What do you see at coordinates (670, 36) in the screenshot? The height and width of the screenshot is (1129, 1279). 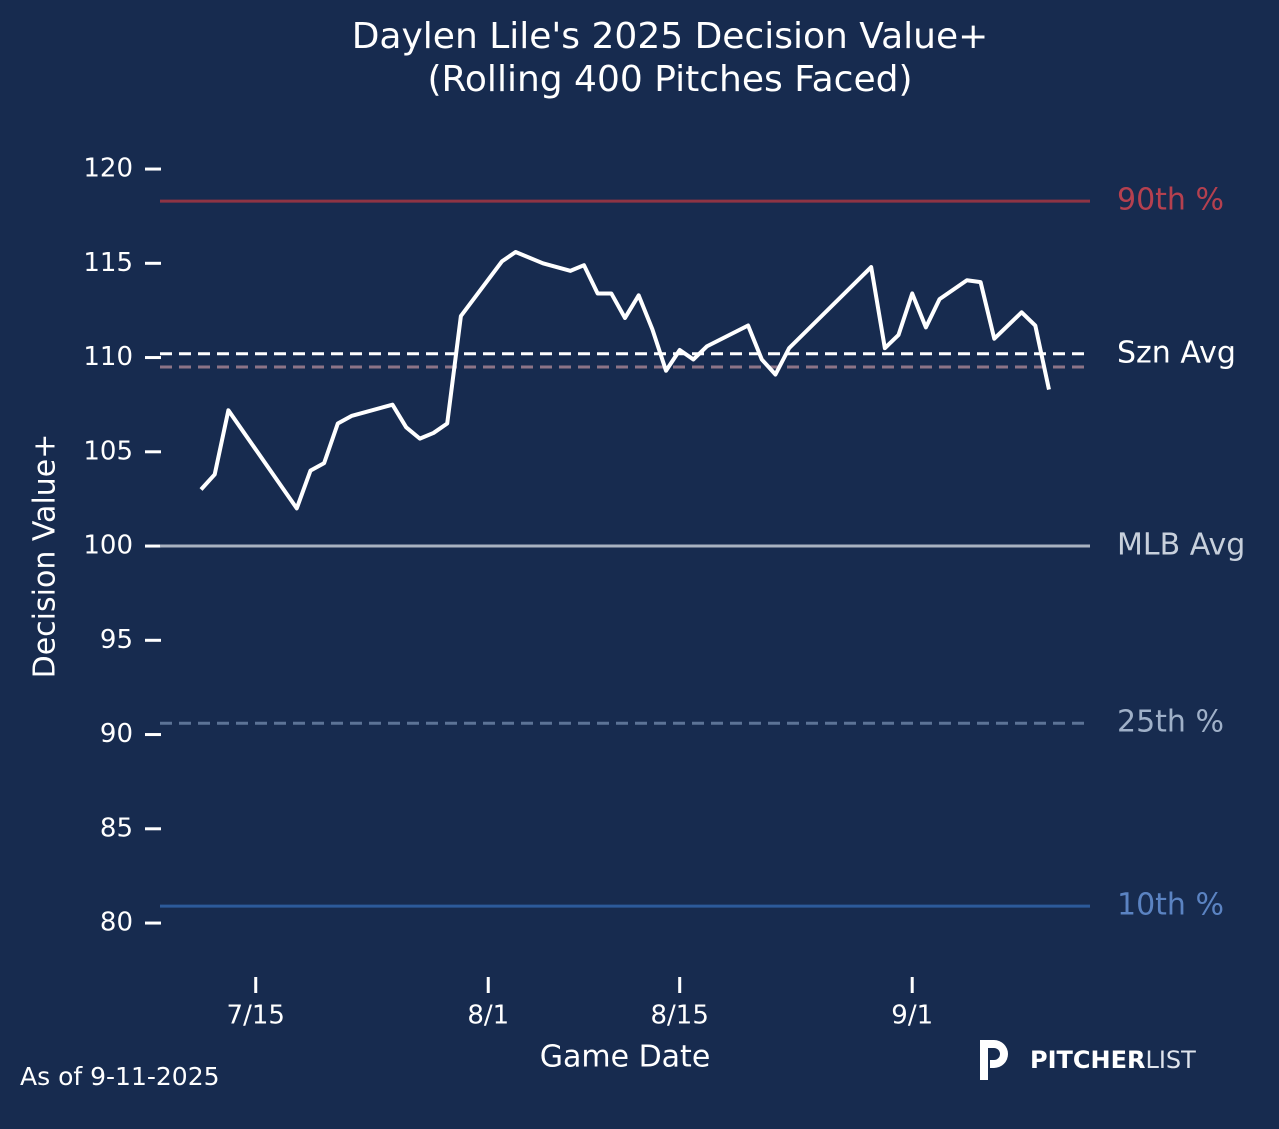 I see `chart-title: Daylen Lile's 2025 Decision Value+` at bounding box center [670, 36].